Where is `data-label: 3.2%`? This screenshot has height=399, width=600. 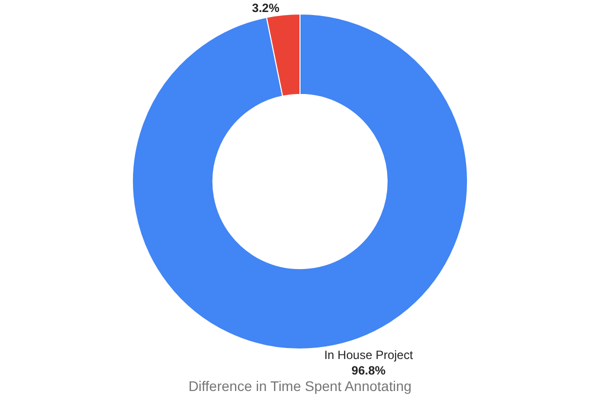
data-label: 3.2% is located at coordinates (266, 7).